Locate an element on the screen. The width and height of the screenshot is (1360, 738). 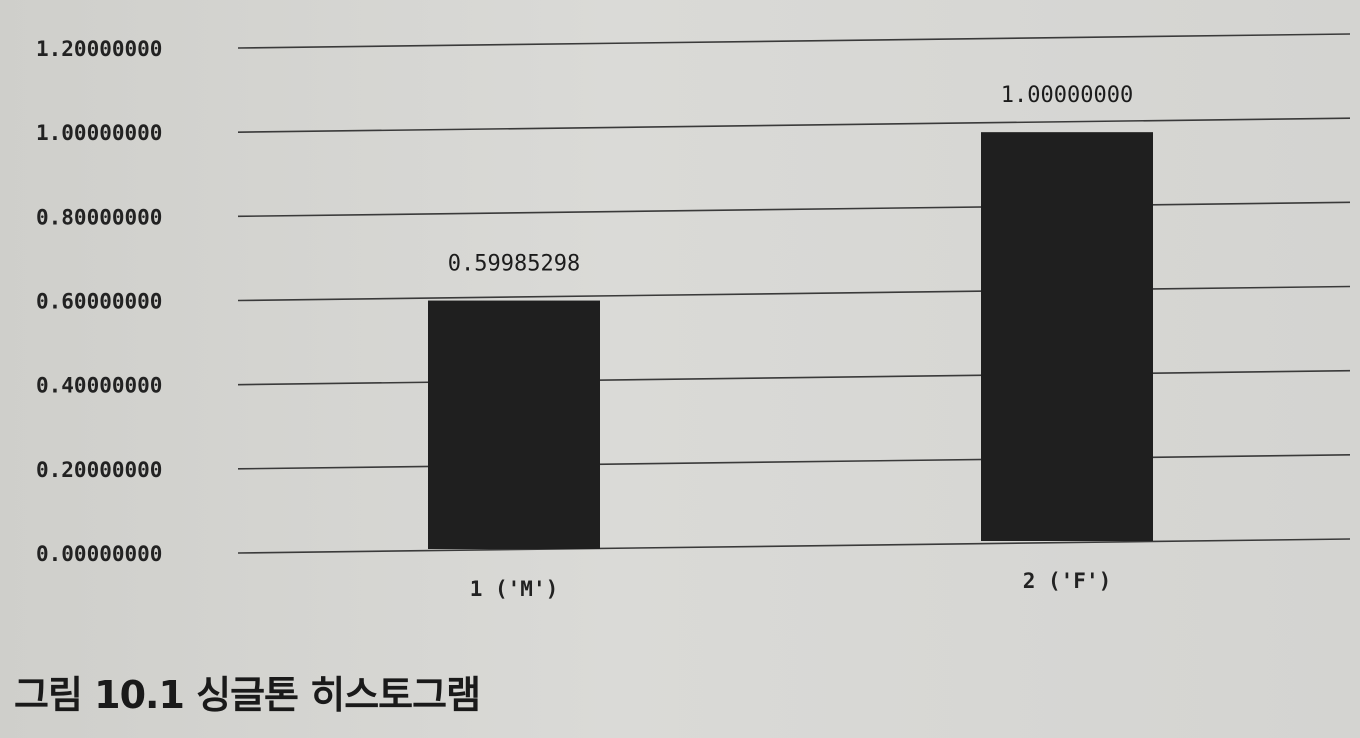
y-tick-label: 1.00000000 is located at coordinates (99, 133).